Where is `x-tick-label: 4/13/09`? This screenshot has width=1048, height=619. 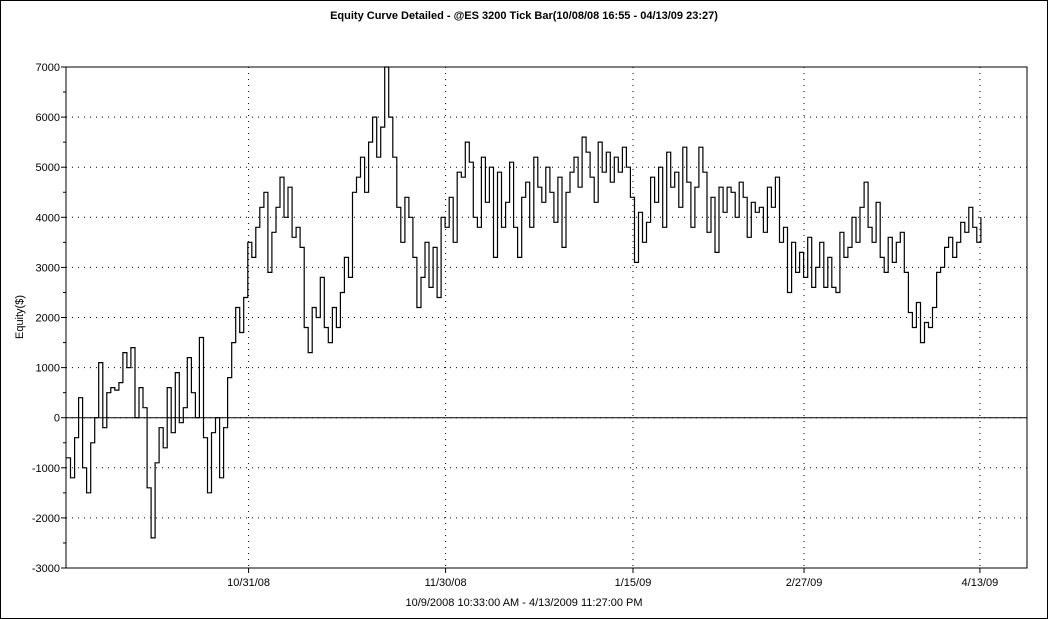 x-tick-label: 4/13/09 is located at coordinates (980, 583).